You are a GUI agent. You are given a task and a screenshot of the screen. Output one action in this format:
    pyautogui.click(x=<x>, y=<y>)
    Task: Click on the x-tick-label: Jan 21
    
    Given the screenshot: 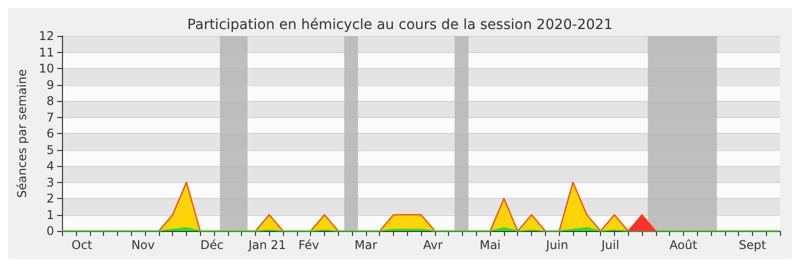 What is the action you would take?
    pyautogui.click(x=266, y=245)
    